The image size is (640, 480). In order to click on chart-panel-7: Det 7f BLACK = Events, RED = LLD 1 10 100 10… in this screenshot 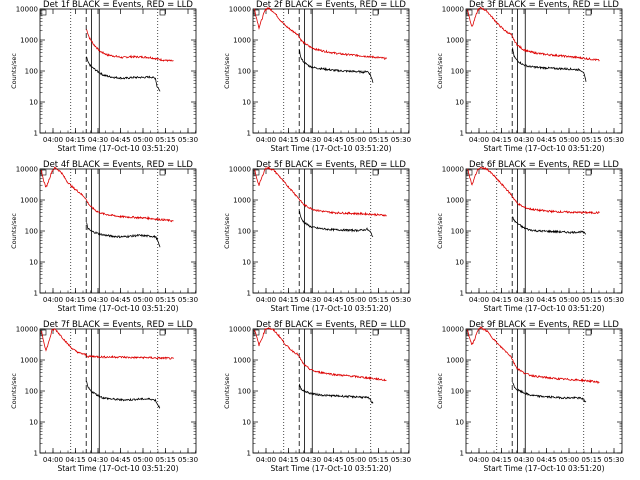, I will do `click(104, 396)`.